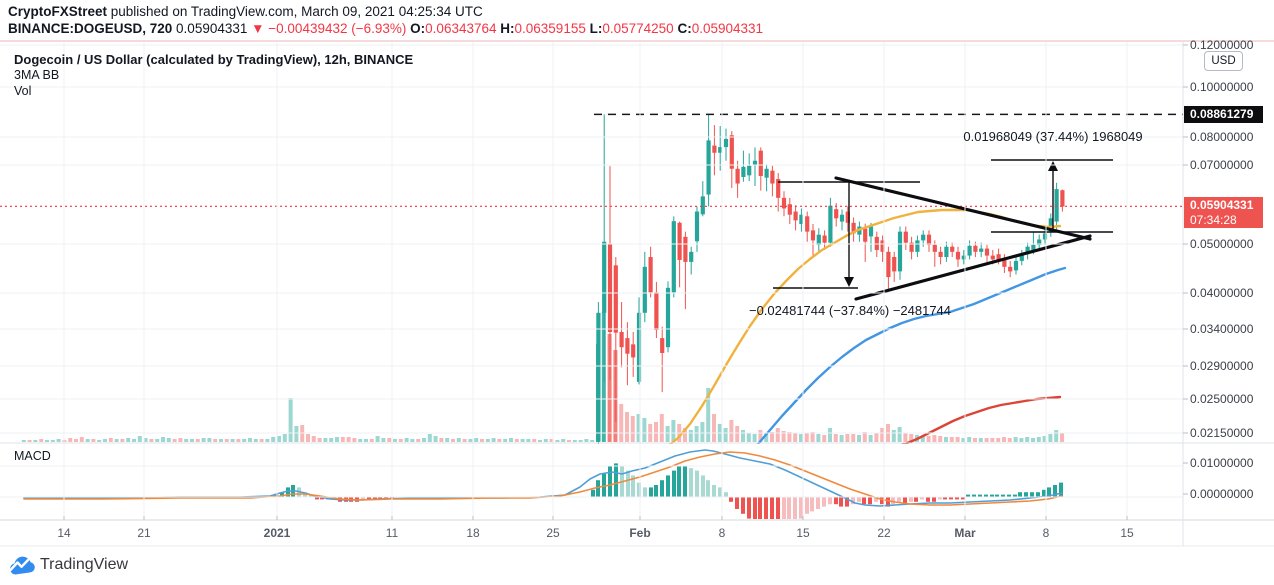 The image size is (1274, 585). Describe the element at coordinates (32, 456) in the screenshot. I see `indicator-label-macd: MACD` at that location.